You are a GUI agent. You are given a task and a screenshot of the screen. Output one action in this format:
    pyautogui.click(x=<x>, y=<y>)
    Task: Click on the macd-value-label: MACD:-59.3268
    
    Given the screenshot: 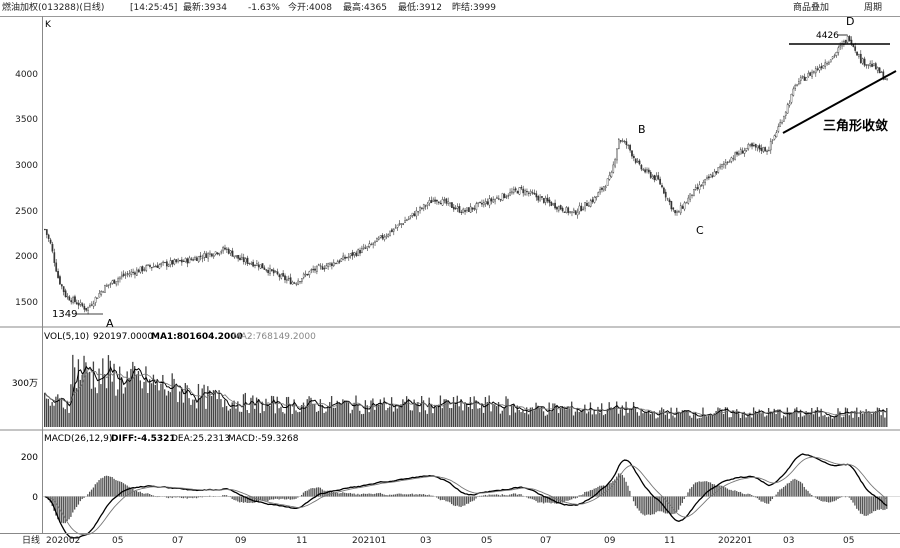 What is the action you would take?
    pyautogui.click(x=263, y=439)
    